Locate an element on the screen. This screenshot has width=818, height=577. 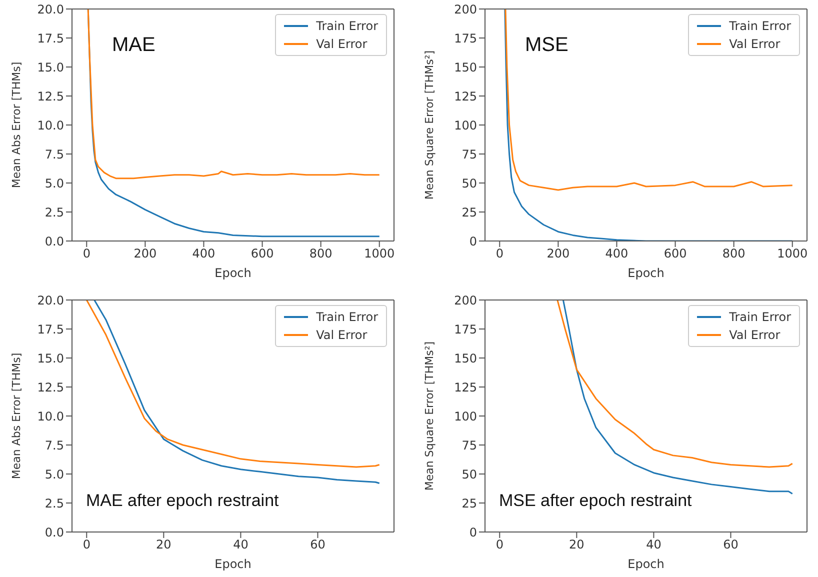
annotation: MSE is located at coordinates (546, 45).